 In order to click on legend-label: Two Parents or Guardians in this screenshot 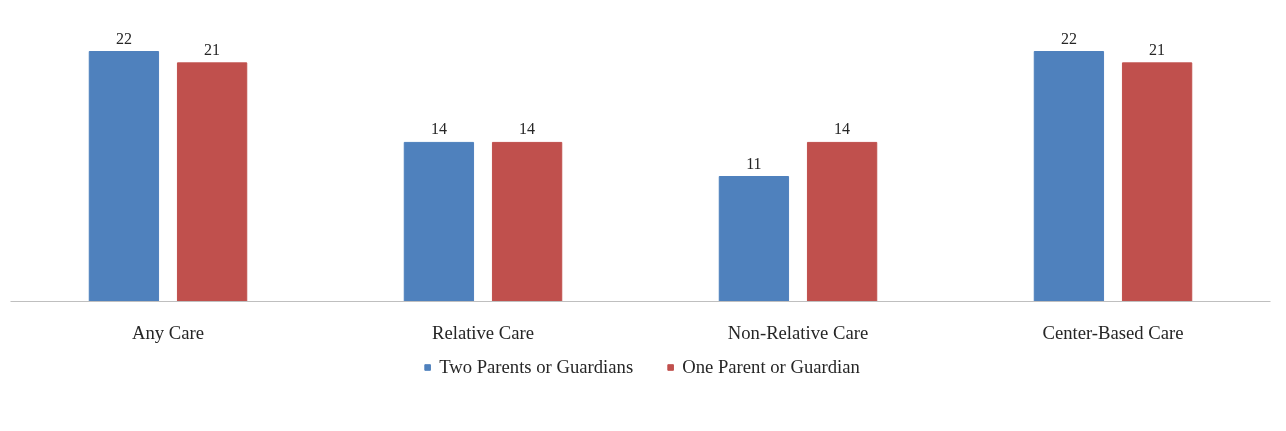, I will do `click(536, 367)`.